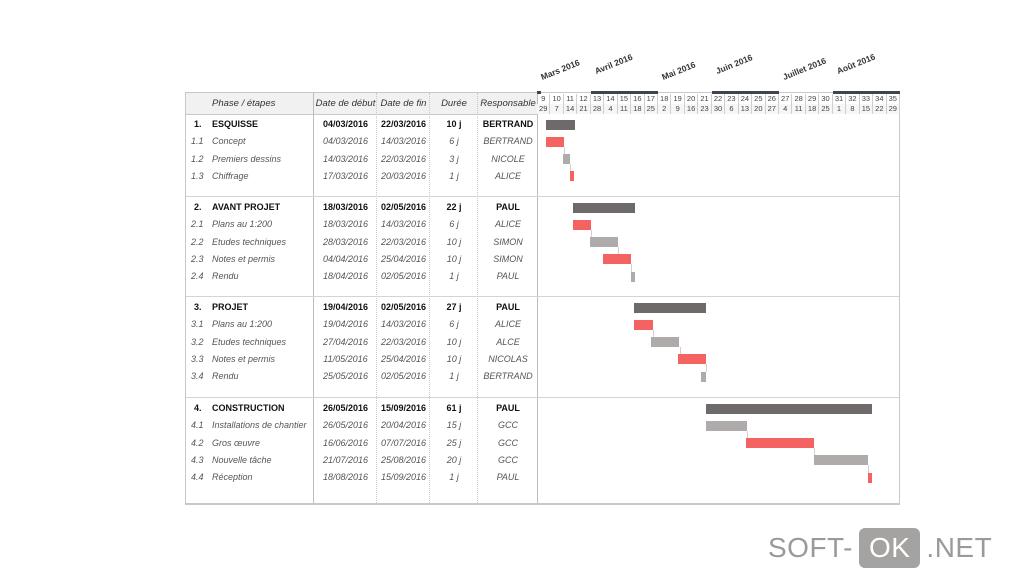  I want to click on cell-duration: 10 j, so click(454, 258).